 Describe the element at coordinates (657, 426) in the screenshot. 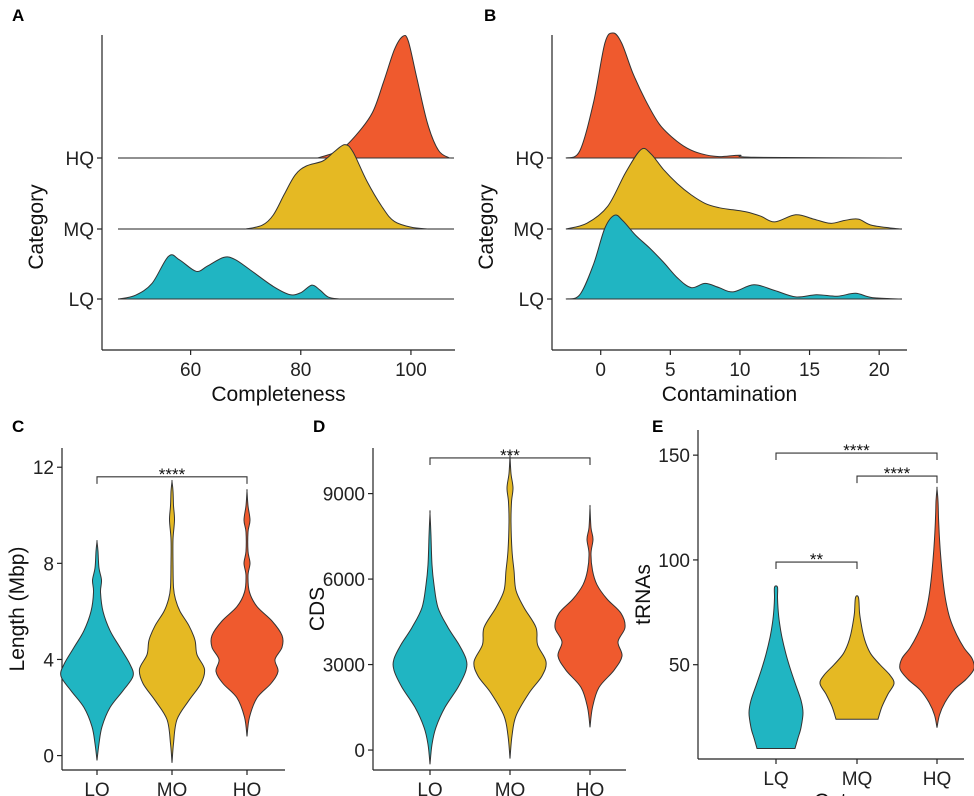

I see `panel-letter-e: E` at that location.